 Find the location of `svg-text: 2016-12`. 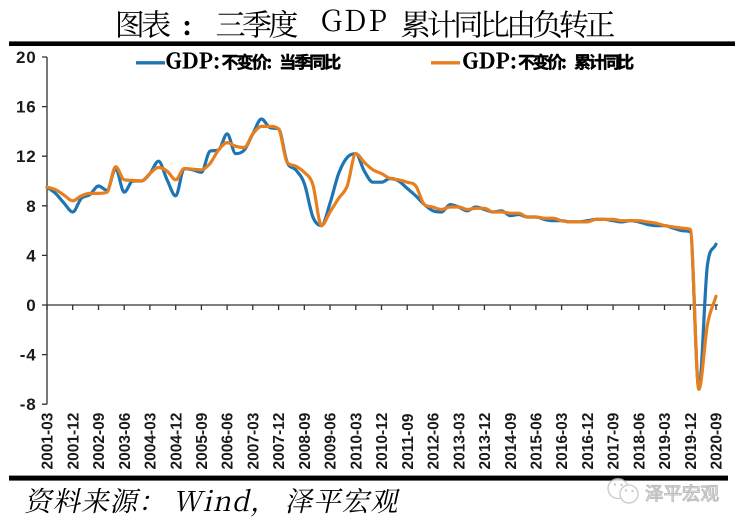

svg-text: 2016-12 is located at coordinates (588, 441).